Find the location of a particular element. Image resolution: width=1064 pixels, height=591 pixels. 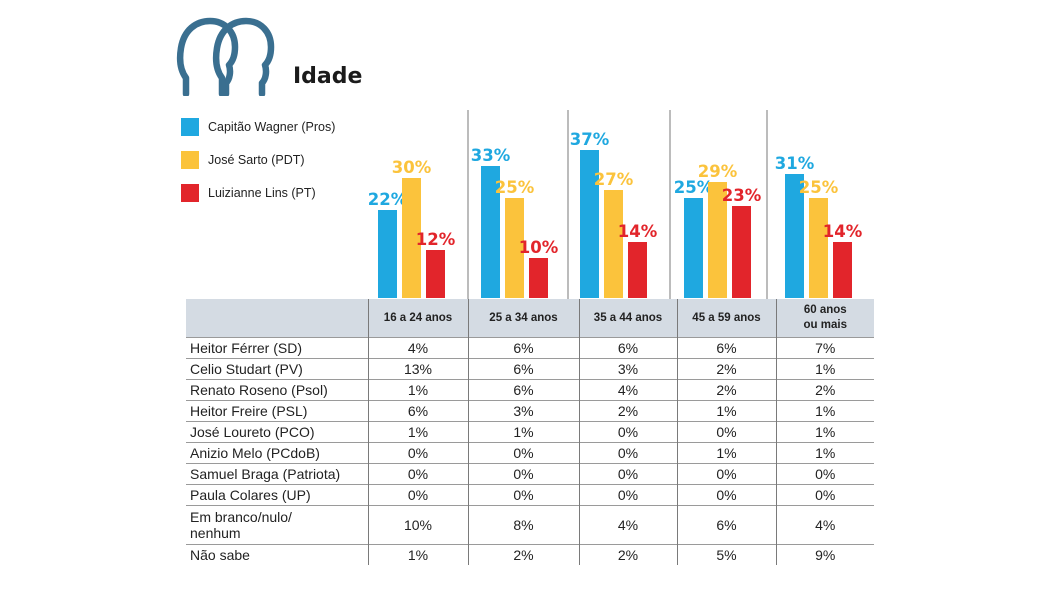

table-row: Samuel Braga (Patriota) 0% 0% 0% 0% 0% is located at coordinates (530, 474).